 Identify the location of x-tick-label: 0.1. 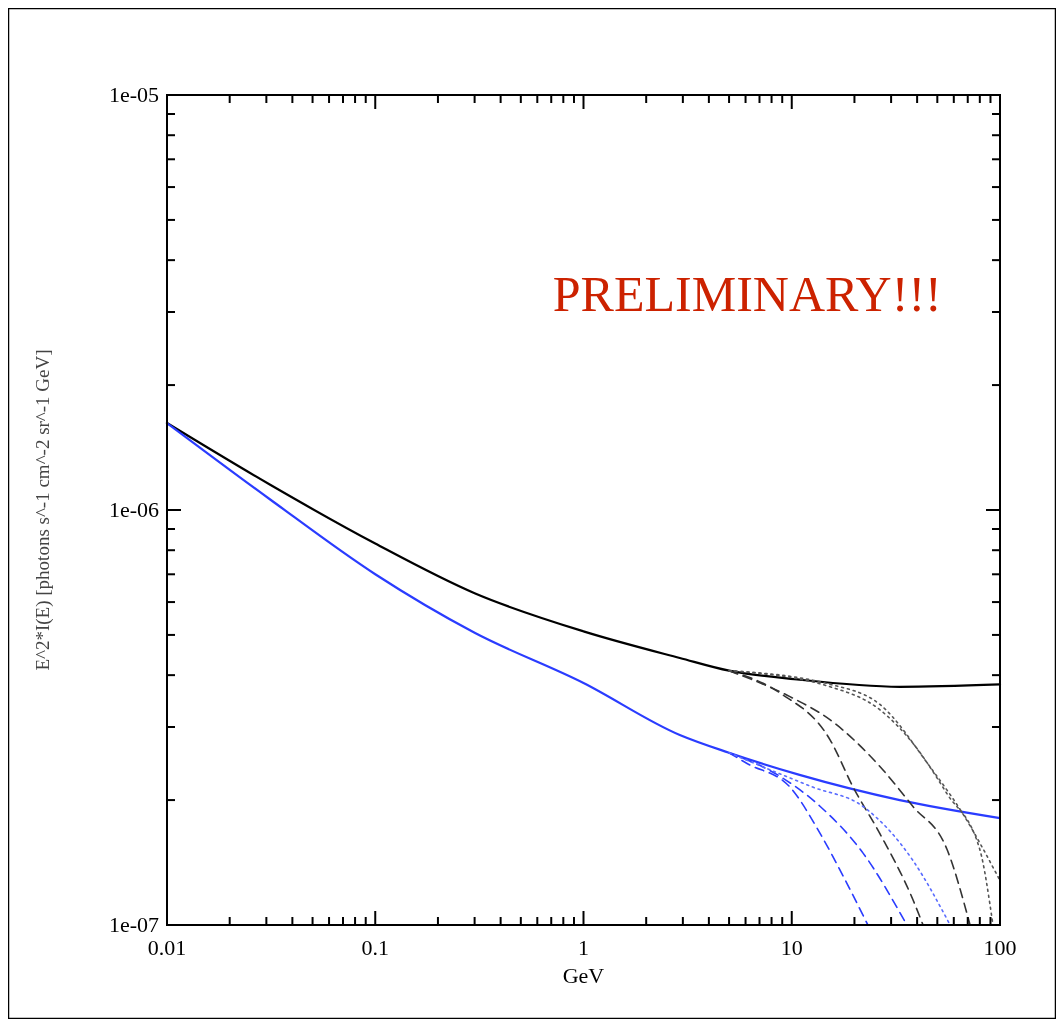
(375, 947).